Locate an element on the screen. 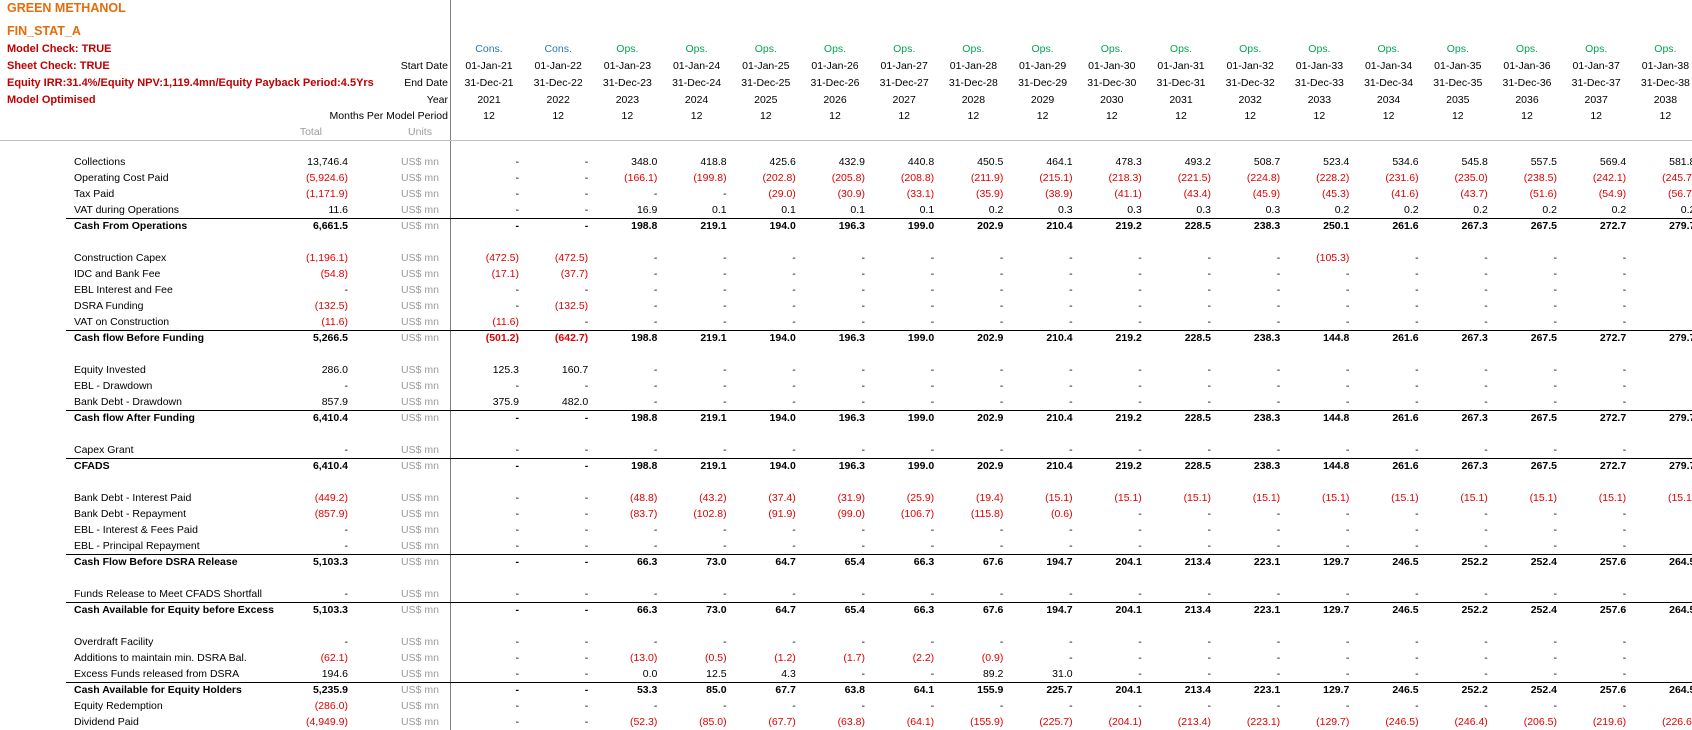 The height and width of the screenshot is (730, 1692). row-value: (213.4) is located at coordinates (1194, 722).